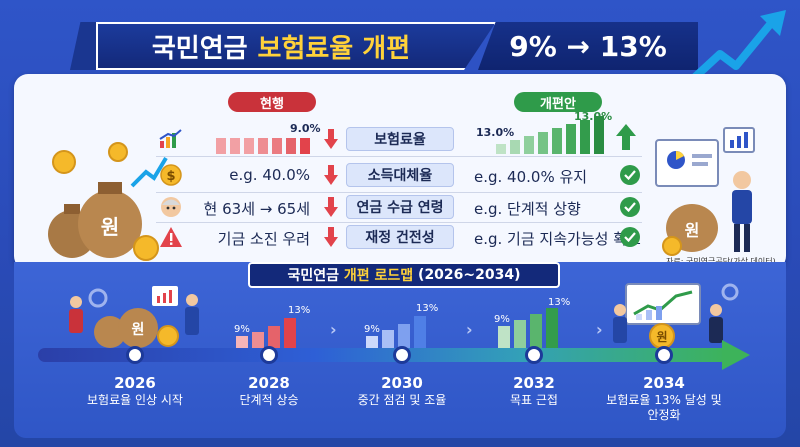 This screenshot has width=800, height=447. Describe the element at coordinates (171, 207) in the screenshot. I see `elderly-person-icon` at that location.